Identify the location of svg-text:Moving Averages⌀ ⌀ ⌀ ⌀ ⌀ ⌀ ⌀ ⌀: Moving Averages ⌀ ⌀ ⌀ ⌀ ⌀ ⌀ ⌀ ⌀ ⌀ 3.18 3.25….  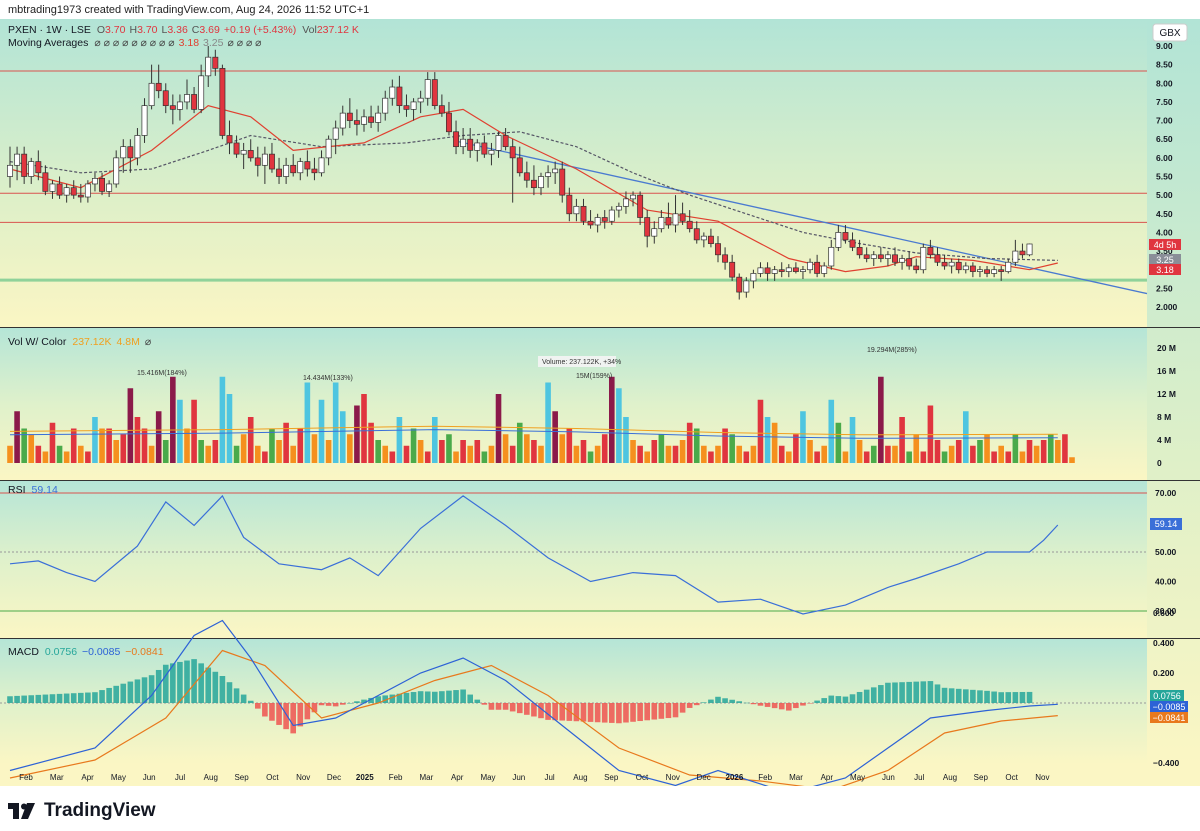
(135, 43).